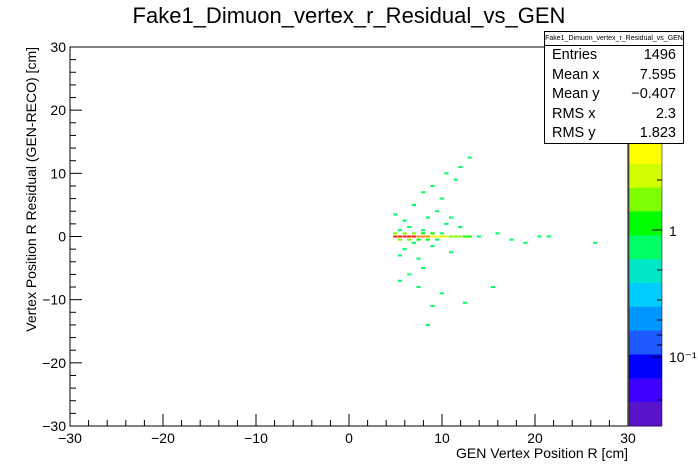  I want to click on stats-value: 1.823, so click(658, 134).